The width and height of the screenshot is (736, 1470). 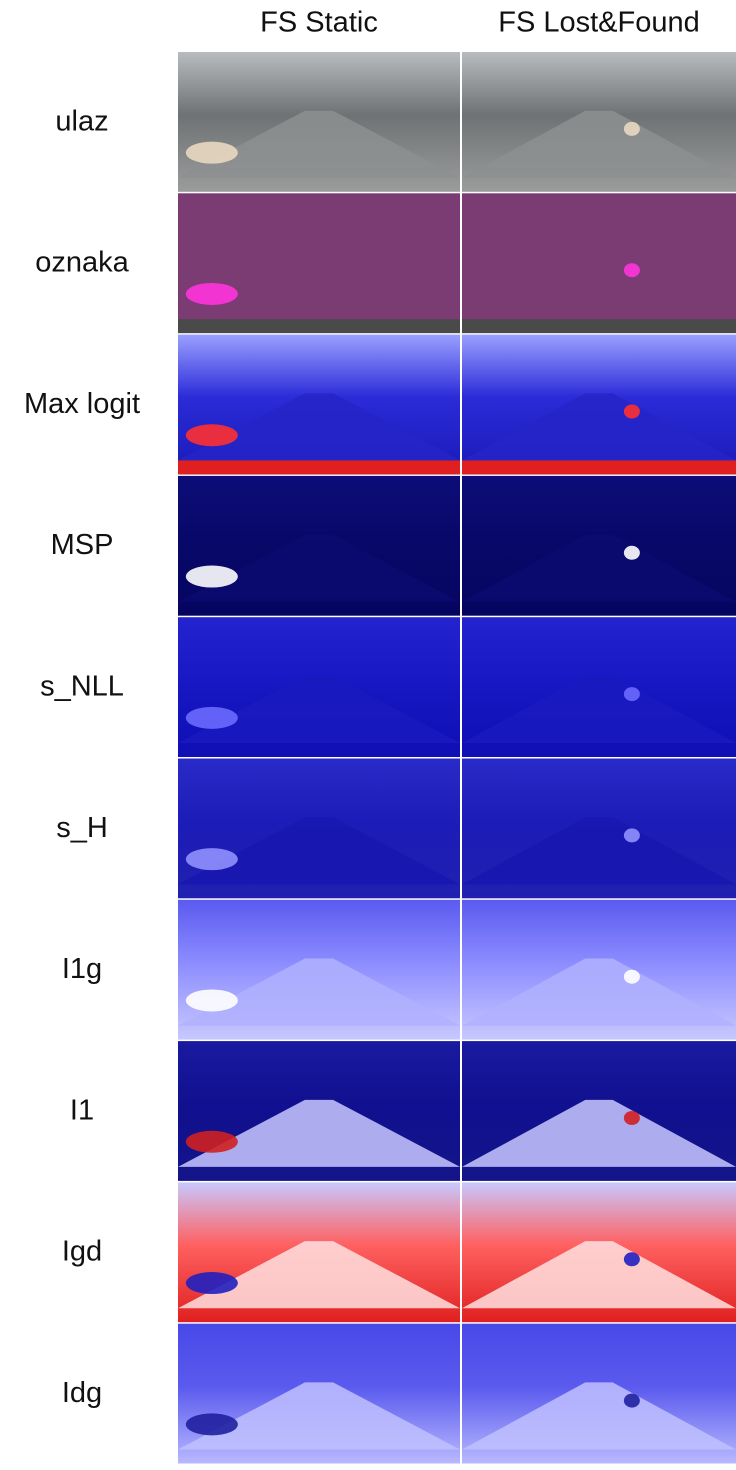 What do you see at coordinates (319, 23) in the screenshot?
I see `column-header: FS Static` at bounding box center [319, 23].